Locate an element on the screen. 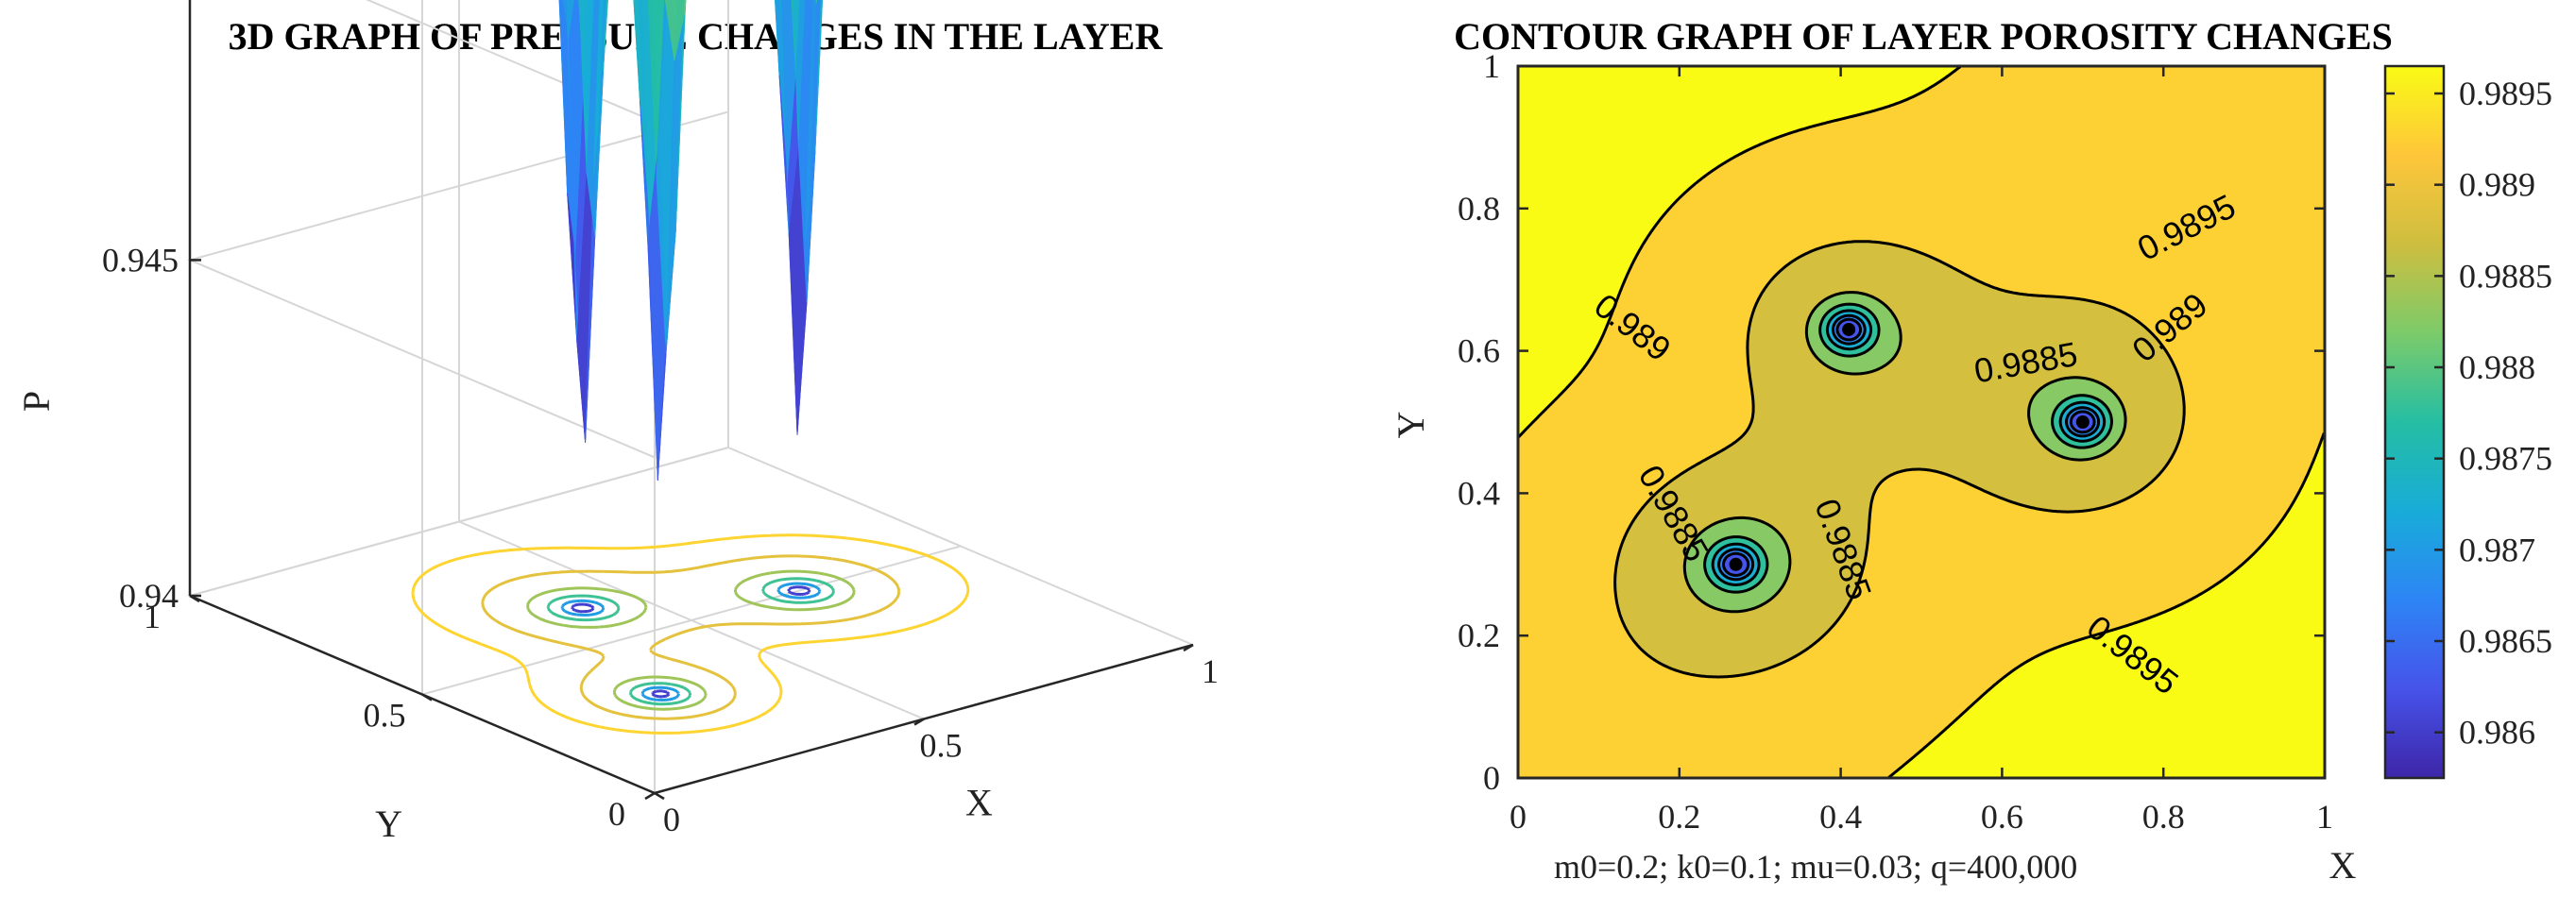 The image size is (2576, 913). colorbar-tick-label: 0.9895 is located at coordinates (2505, 93).